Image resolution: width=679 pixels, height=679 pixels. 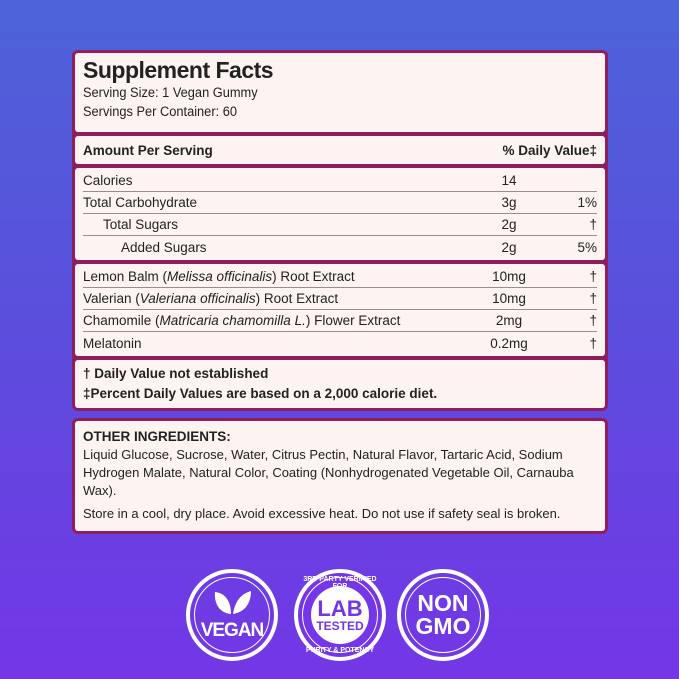 I want to click on other-ingredients-heading: OTHER INGREDIENTS:, so click(x=157, y=436).